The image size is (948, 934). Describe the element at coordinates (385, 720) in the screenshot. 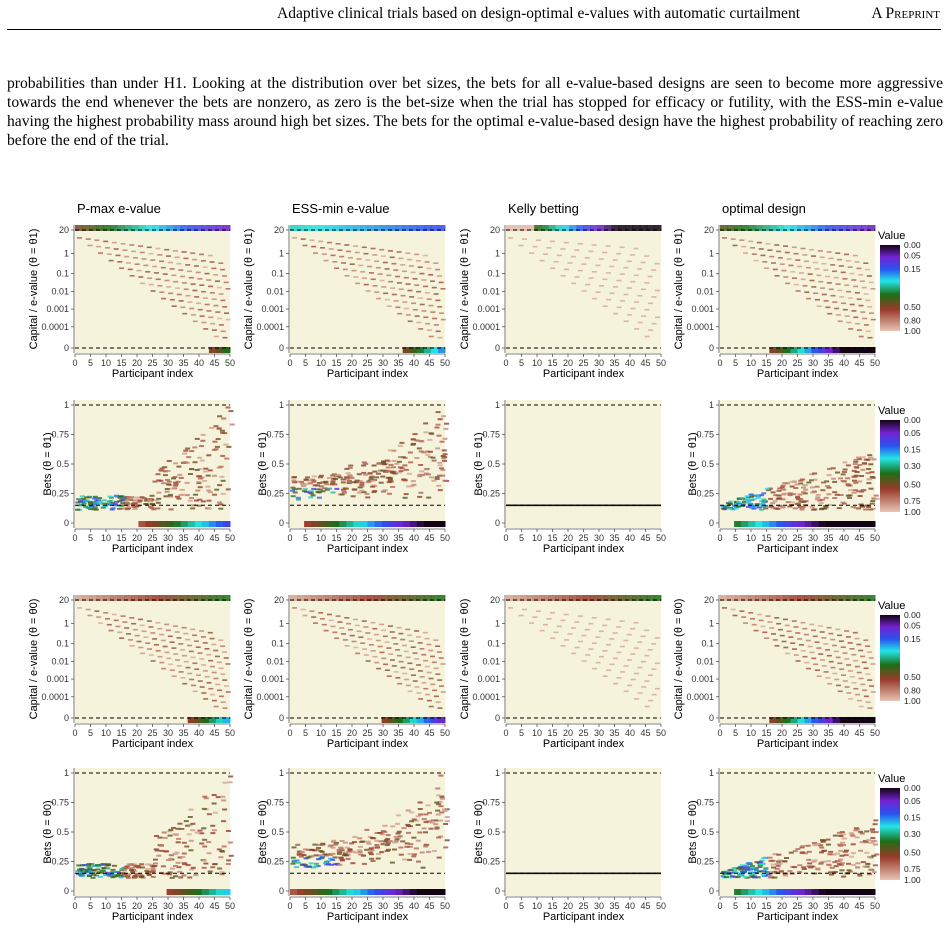

I see `panel-r3-c2-bottom-band` at that location.